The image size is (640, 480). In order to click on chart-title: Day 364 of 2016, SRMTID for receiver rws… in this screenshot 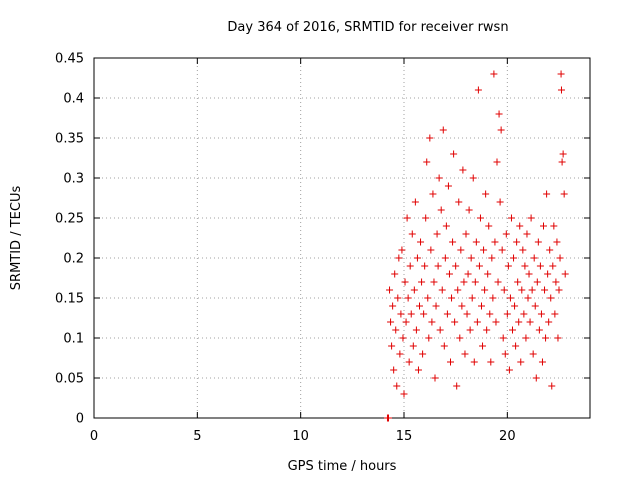, I will do `click(367, 27)`.